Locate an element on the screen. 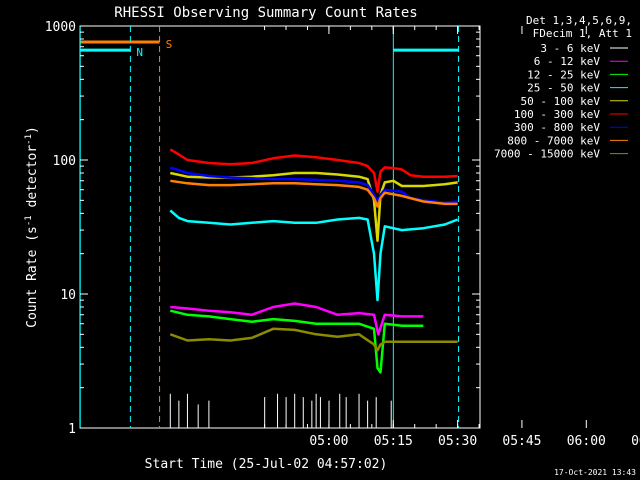 Image resolution: width=640 pixels, height=480 pixels. legend-label: 12 - 25 keV is located at coordinates (563, 74).